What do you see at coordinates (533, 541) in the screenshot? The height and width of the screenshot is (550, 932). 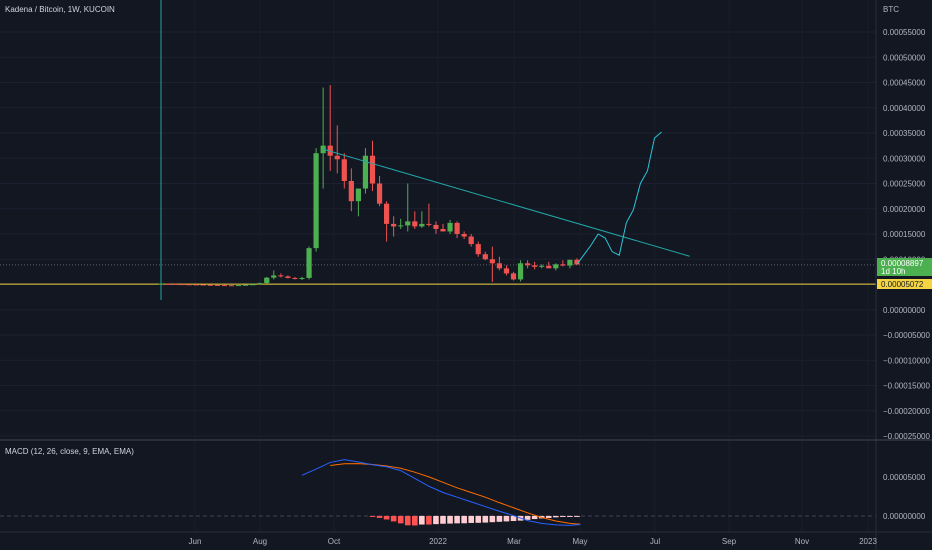 I see `time-axis: Jun Aug Oct 2022 Mar May Jul Sep Nov 2023` at bounding box center [533, 541].